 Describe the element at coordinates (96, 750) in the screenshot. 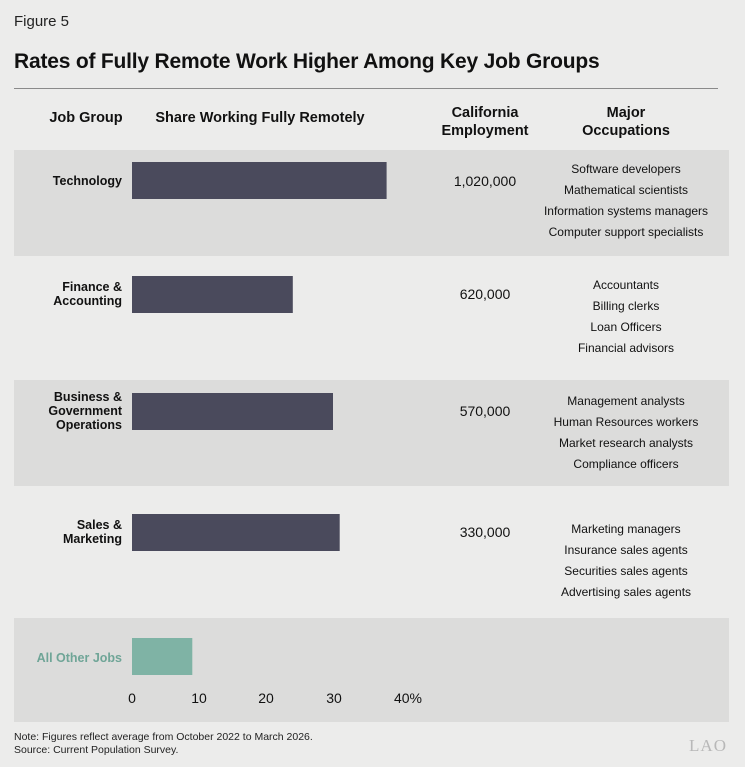

I see `source-note: Source: Current Population Survey.` at that location.